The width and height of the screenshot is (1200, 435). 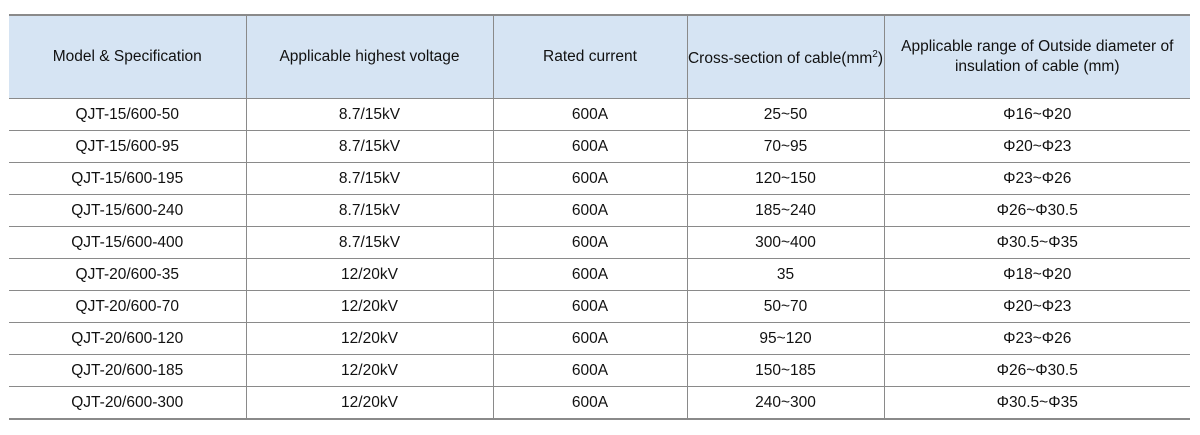 I want to click on cell-diameter: Φ18~Φ20, so click(x=1036, y=274).